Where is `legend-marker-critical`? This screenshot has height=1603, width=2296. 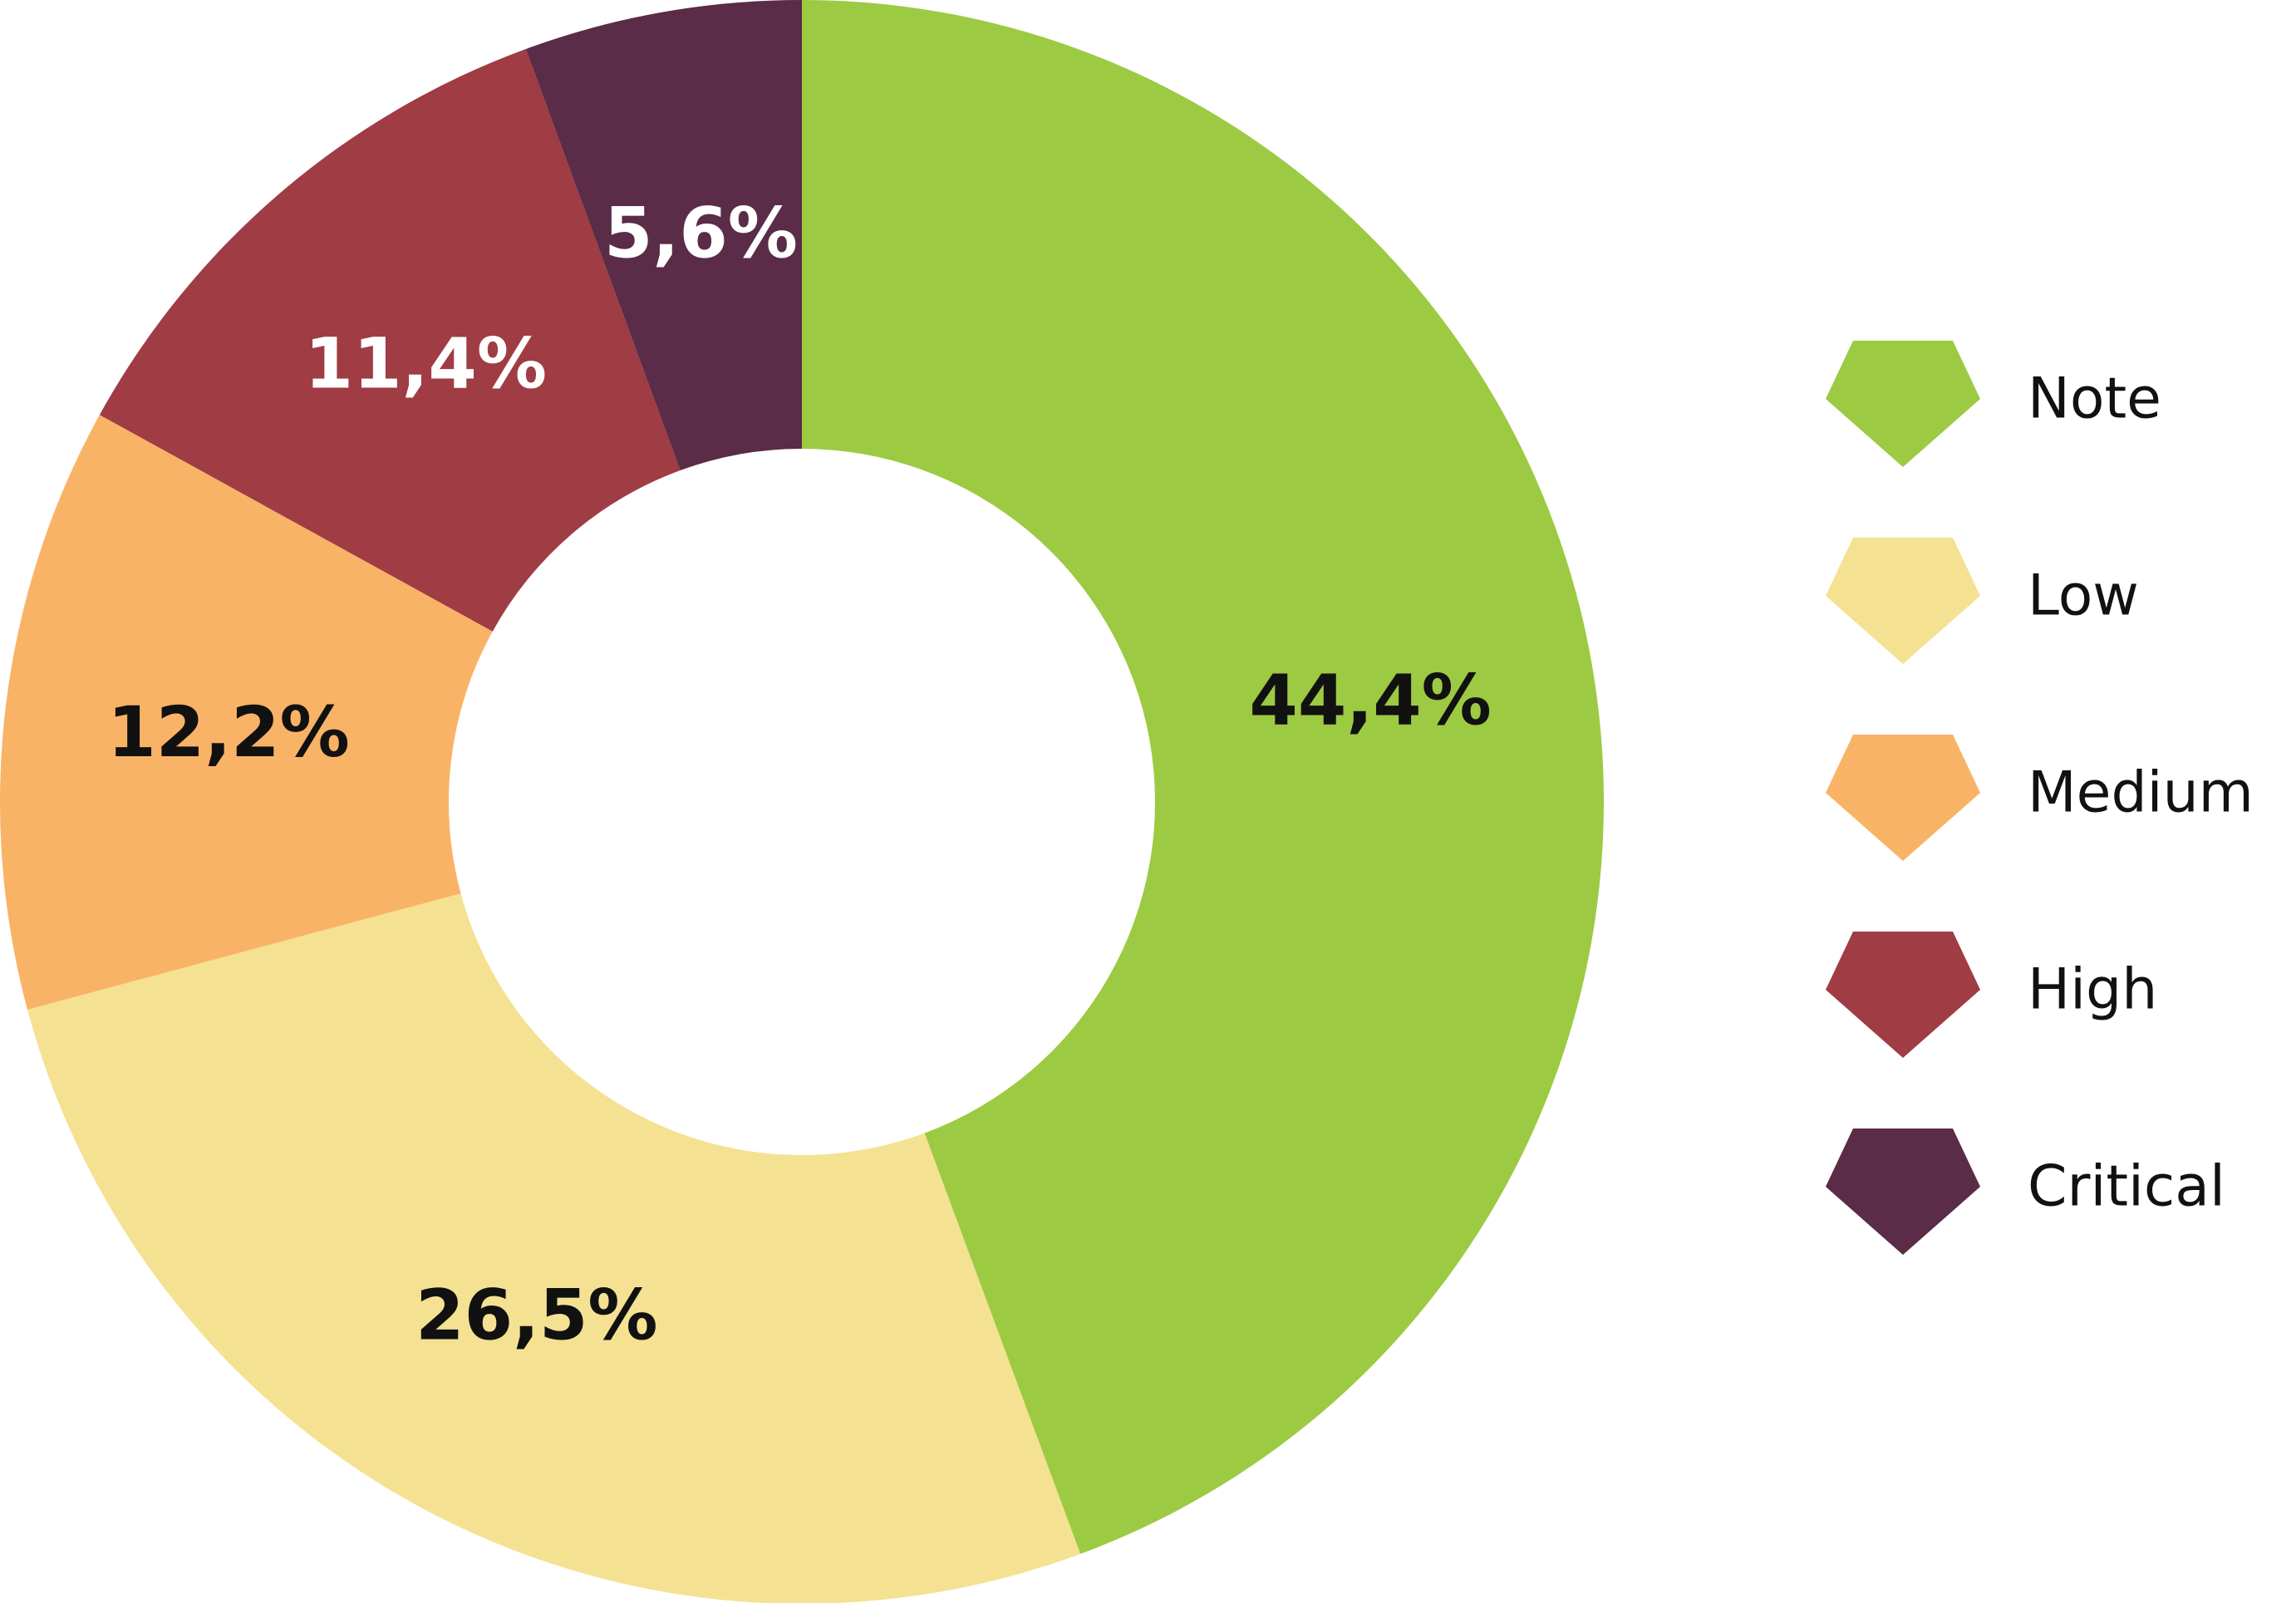
legend-marker-critical is located at coordinates (1903, 1191).